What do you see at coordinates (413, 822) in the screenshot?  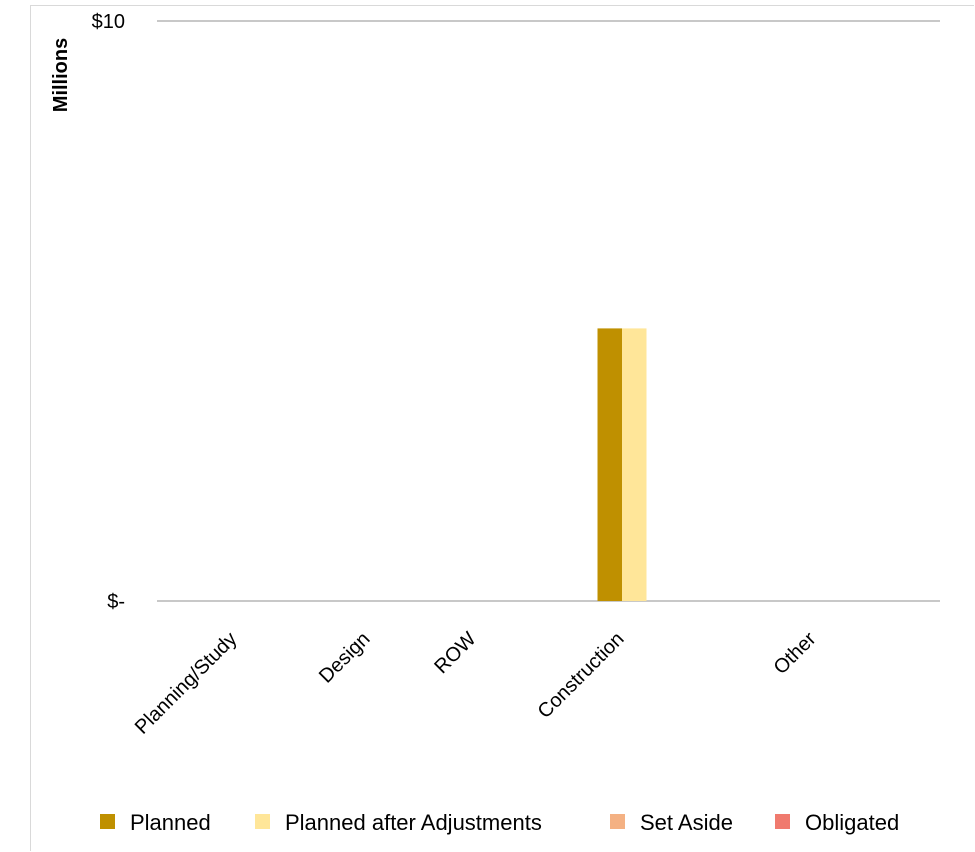 I see `legend-label: Planned after Adjustments` at bounding box center [413, 822].